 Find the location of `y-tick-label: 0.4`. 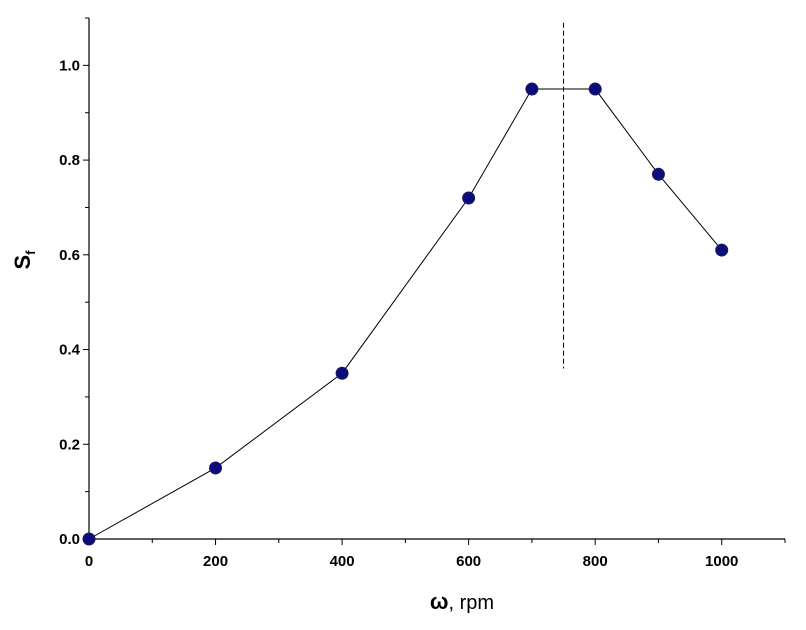

y-tick-label: 0.4 is located at coordinates (70, 350).